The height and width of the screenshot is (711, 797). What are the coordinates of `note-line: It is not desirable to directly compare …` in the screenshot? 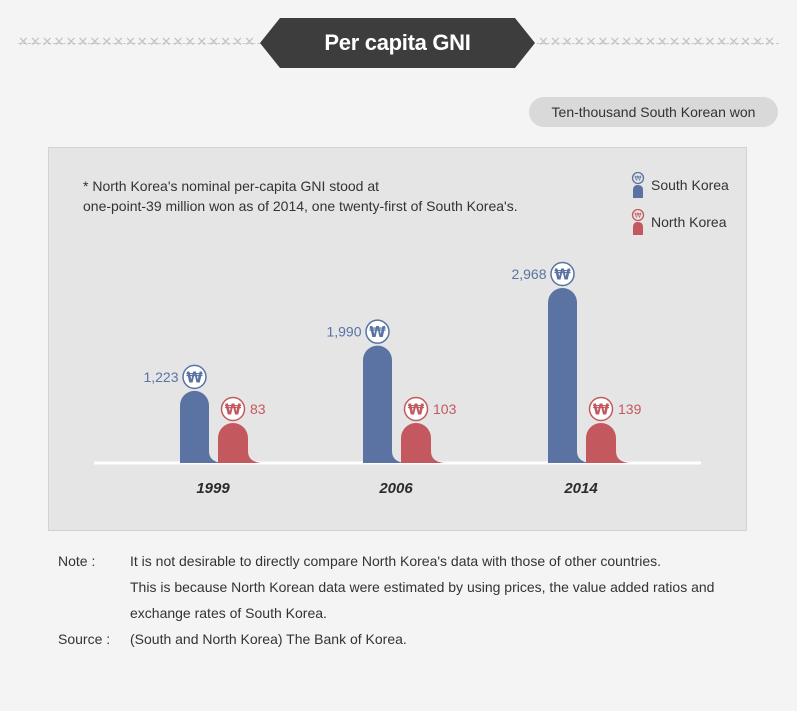 It's located at (396, 561).